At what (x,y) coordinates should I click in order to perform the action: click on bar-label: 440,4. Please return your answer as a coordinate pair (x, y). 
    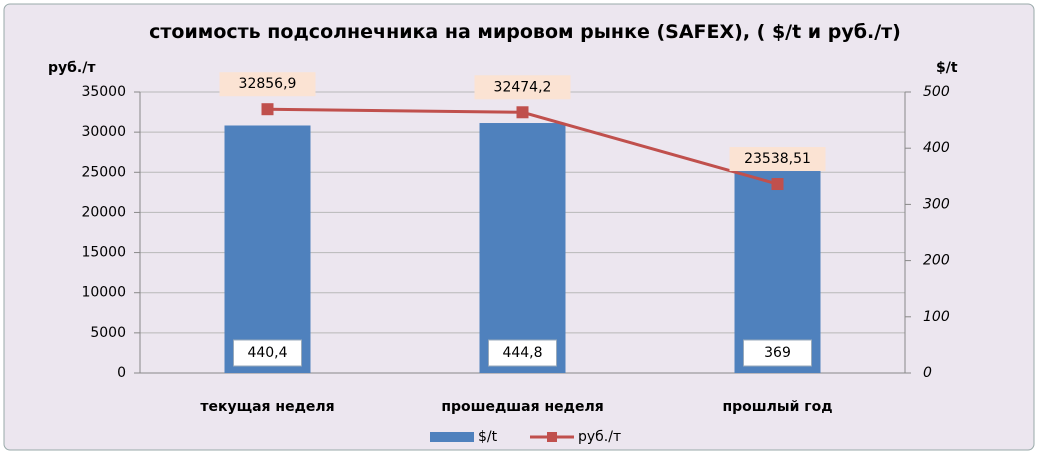
    Looking at the image, I should click on (267, 353).